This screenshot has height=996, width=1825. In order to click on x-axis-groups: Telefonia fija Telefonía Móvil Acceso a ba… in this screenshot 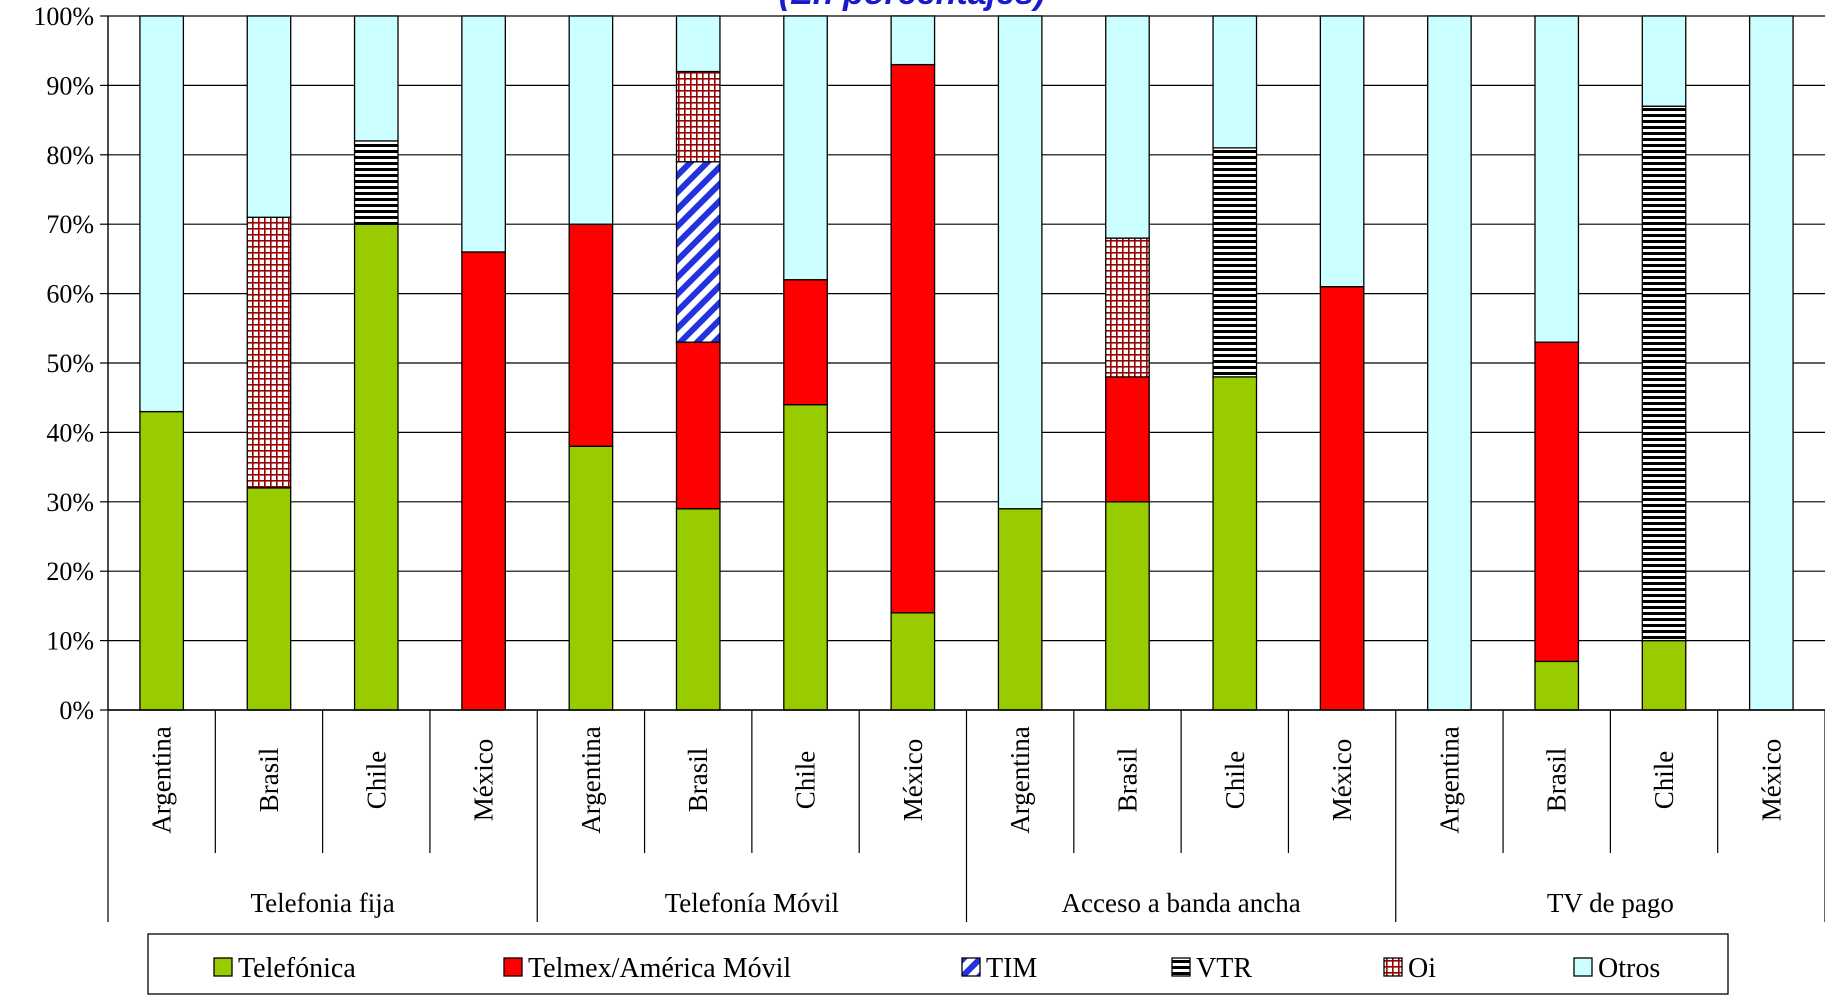, I will do `click(961, 903)`.